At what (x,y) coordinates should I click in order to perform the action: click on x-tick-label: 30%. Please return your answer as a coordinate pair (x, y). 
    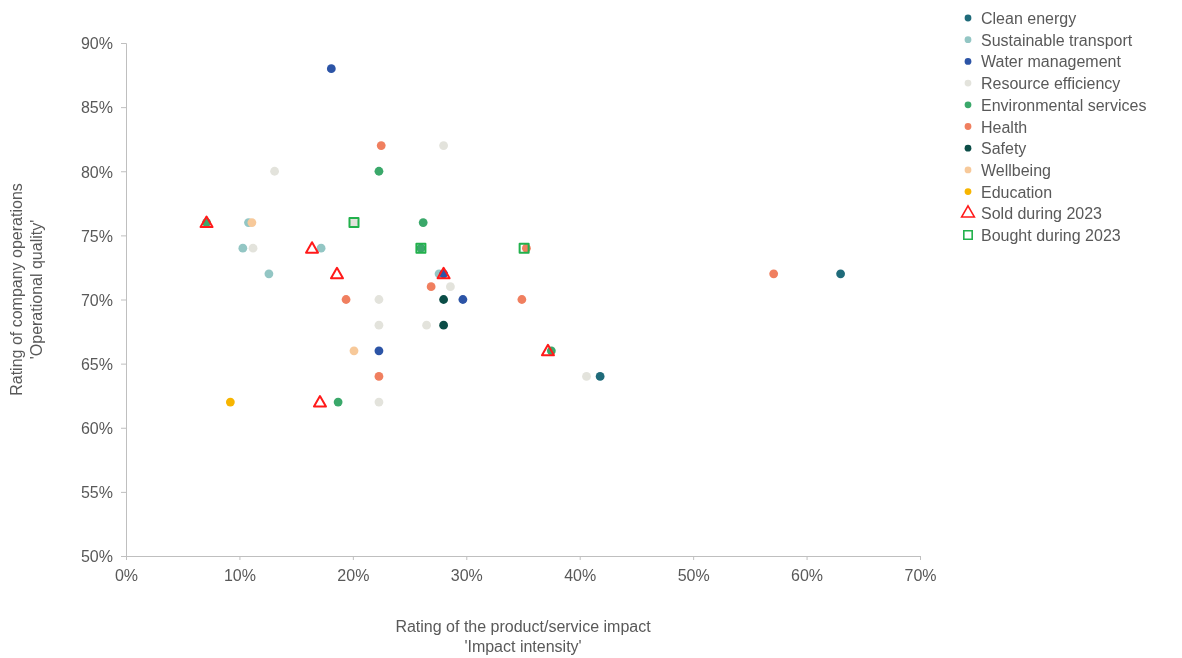
    Looking at the image, I should click on (466, 576).